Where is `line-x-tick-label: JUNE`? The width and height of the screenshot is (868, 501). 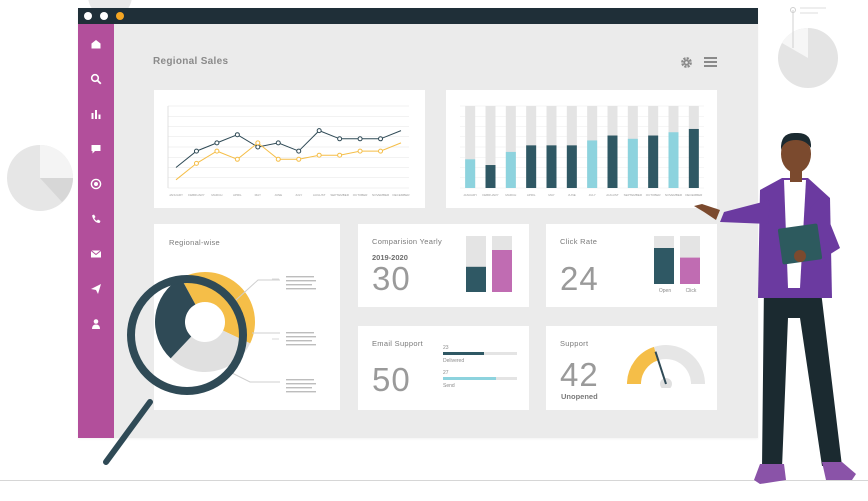 line-x-tick-label: JUNE is located at coordinates (278, 195).